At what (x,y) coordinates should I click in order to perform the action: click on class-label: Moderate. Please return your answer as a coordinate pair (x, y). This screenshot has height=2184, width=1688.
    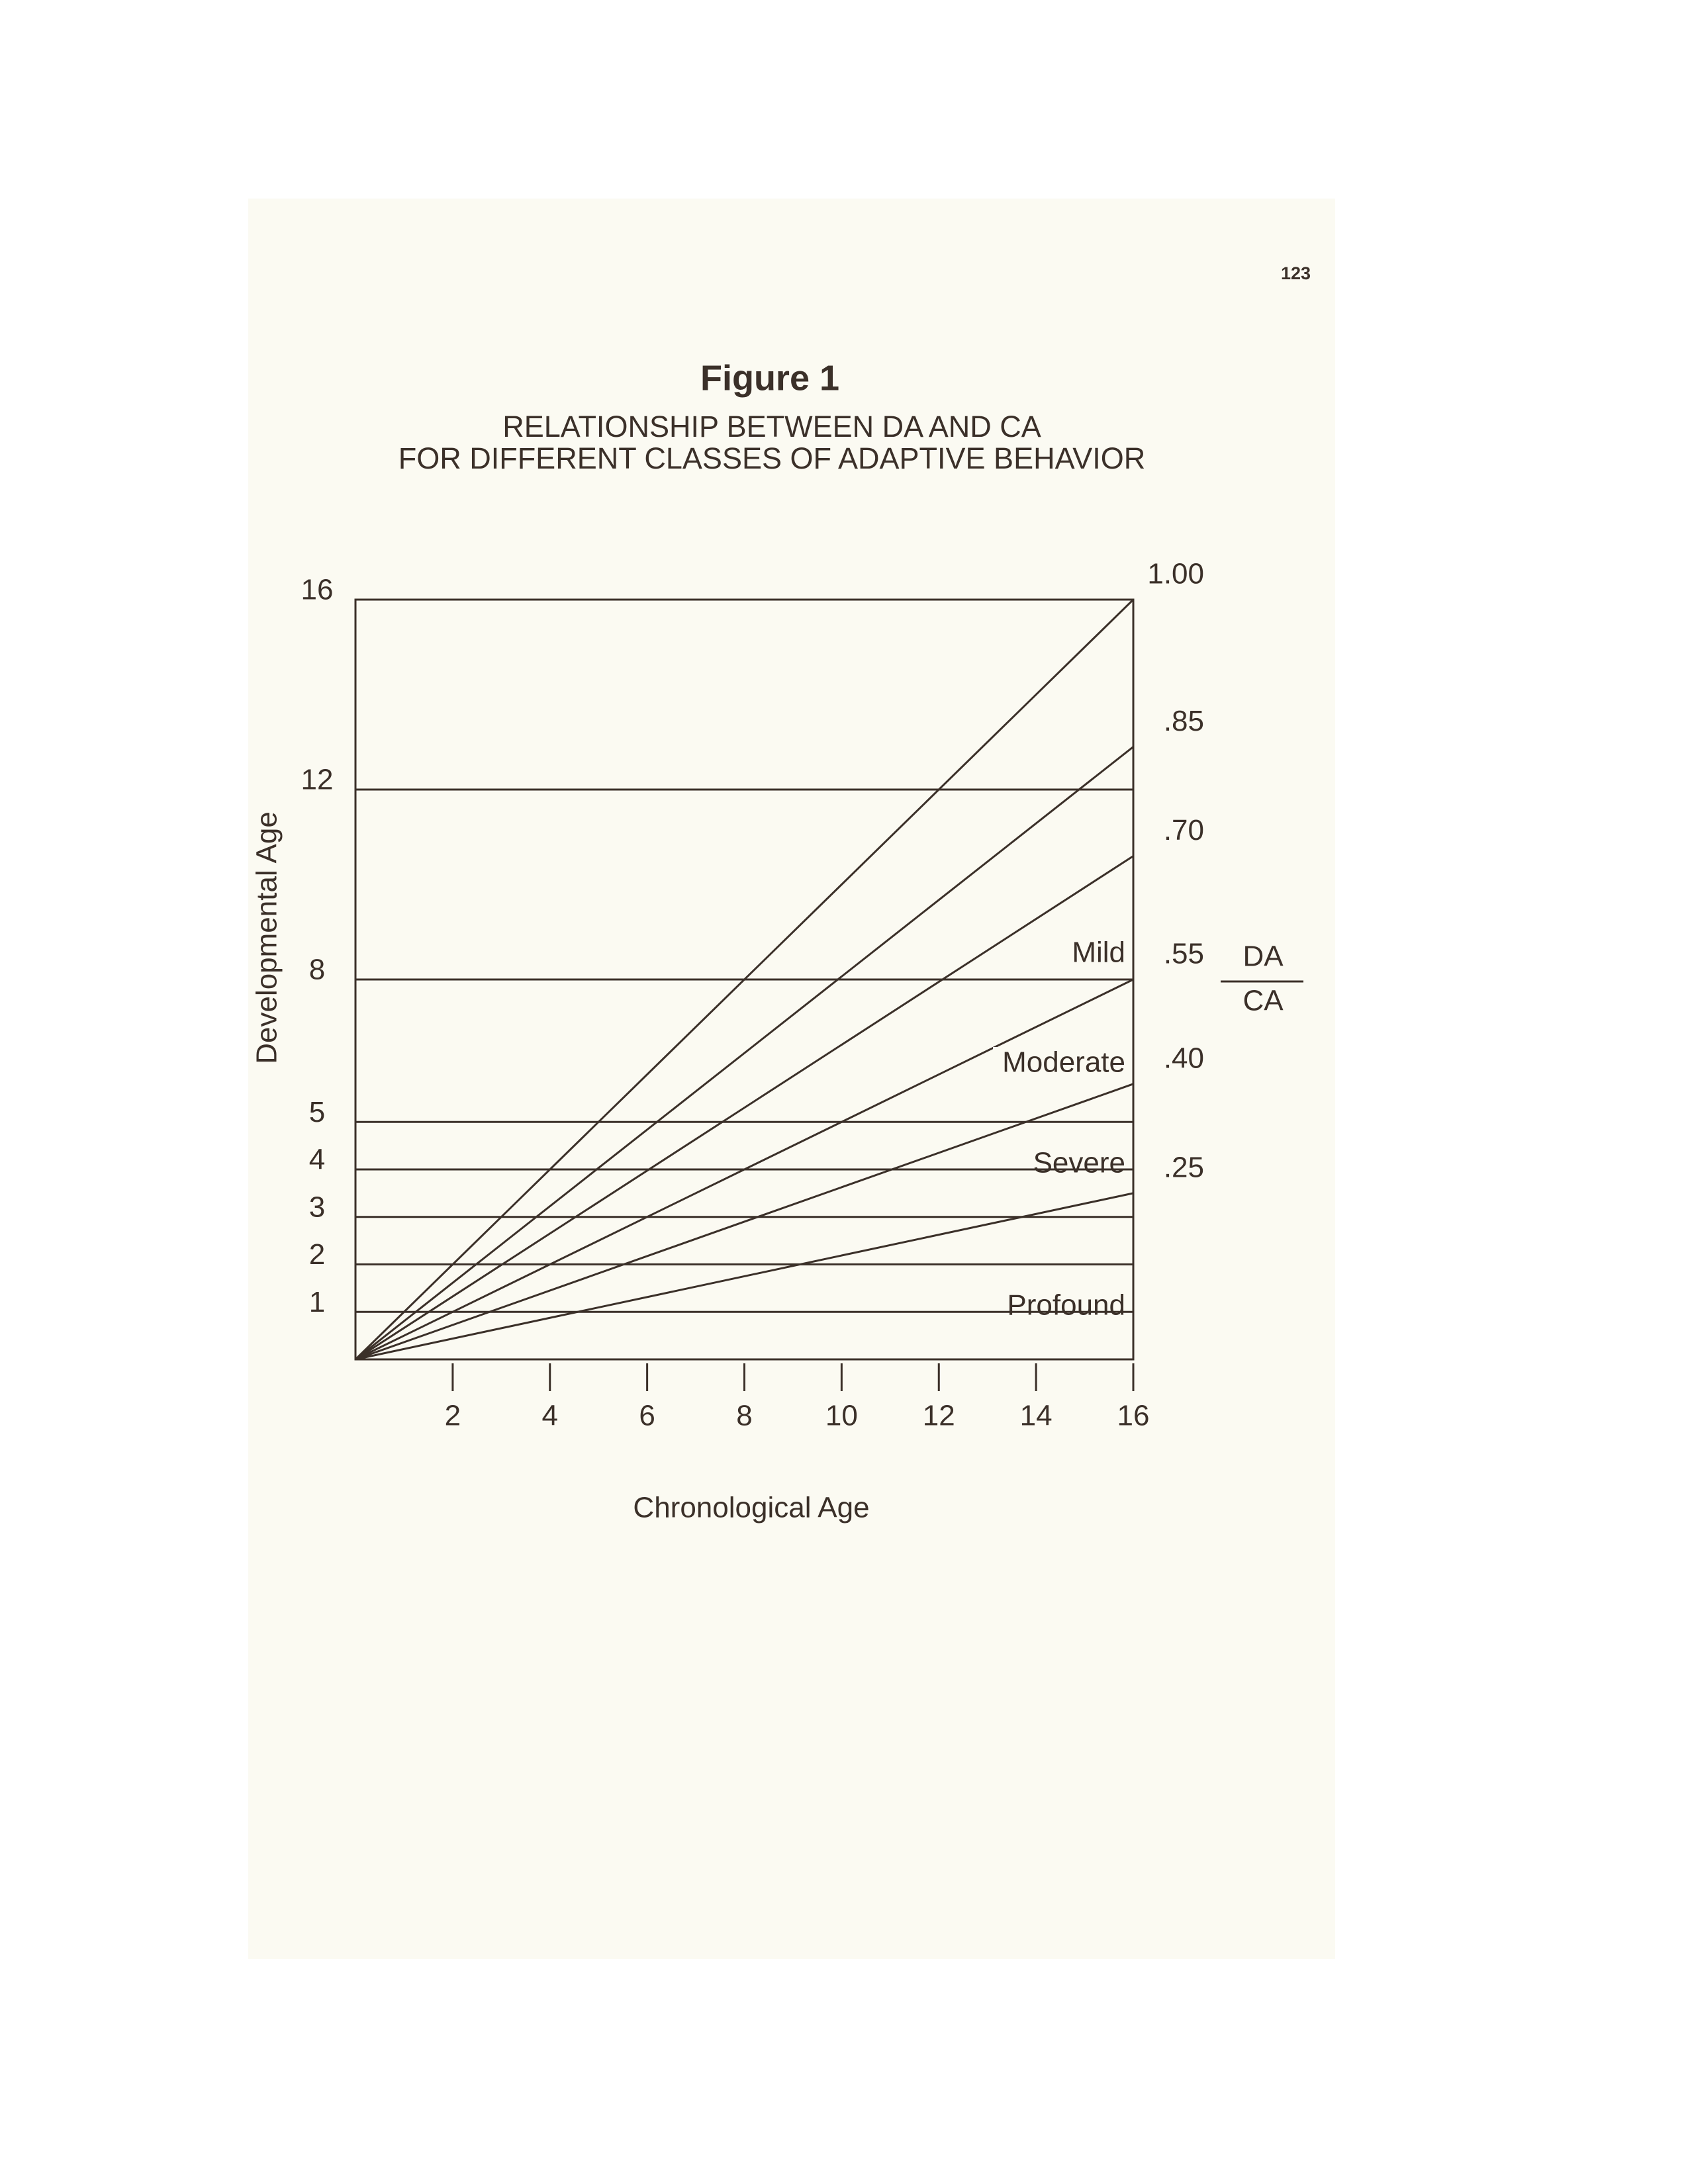
    Looking at the image, I should click on (1063, 1062).